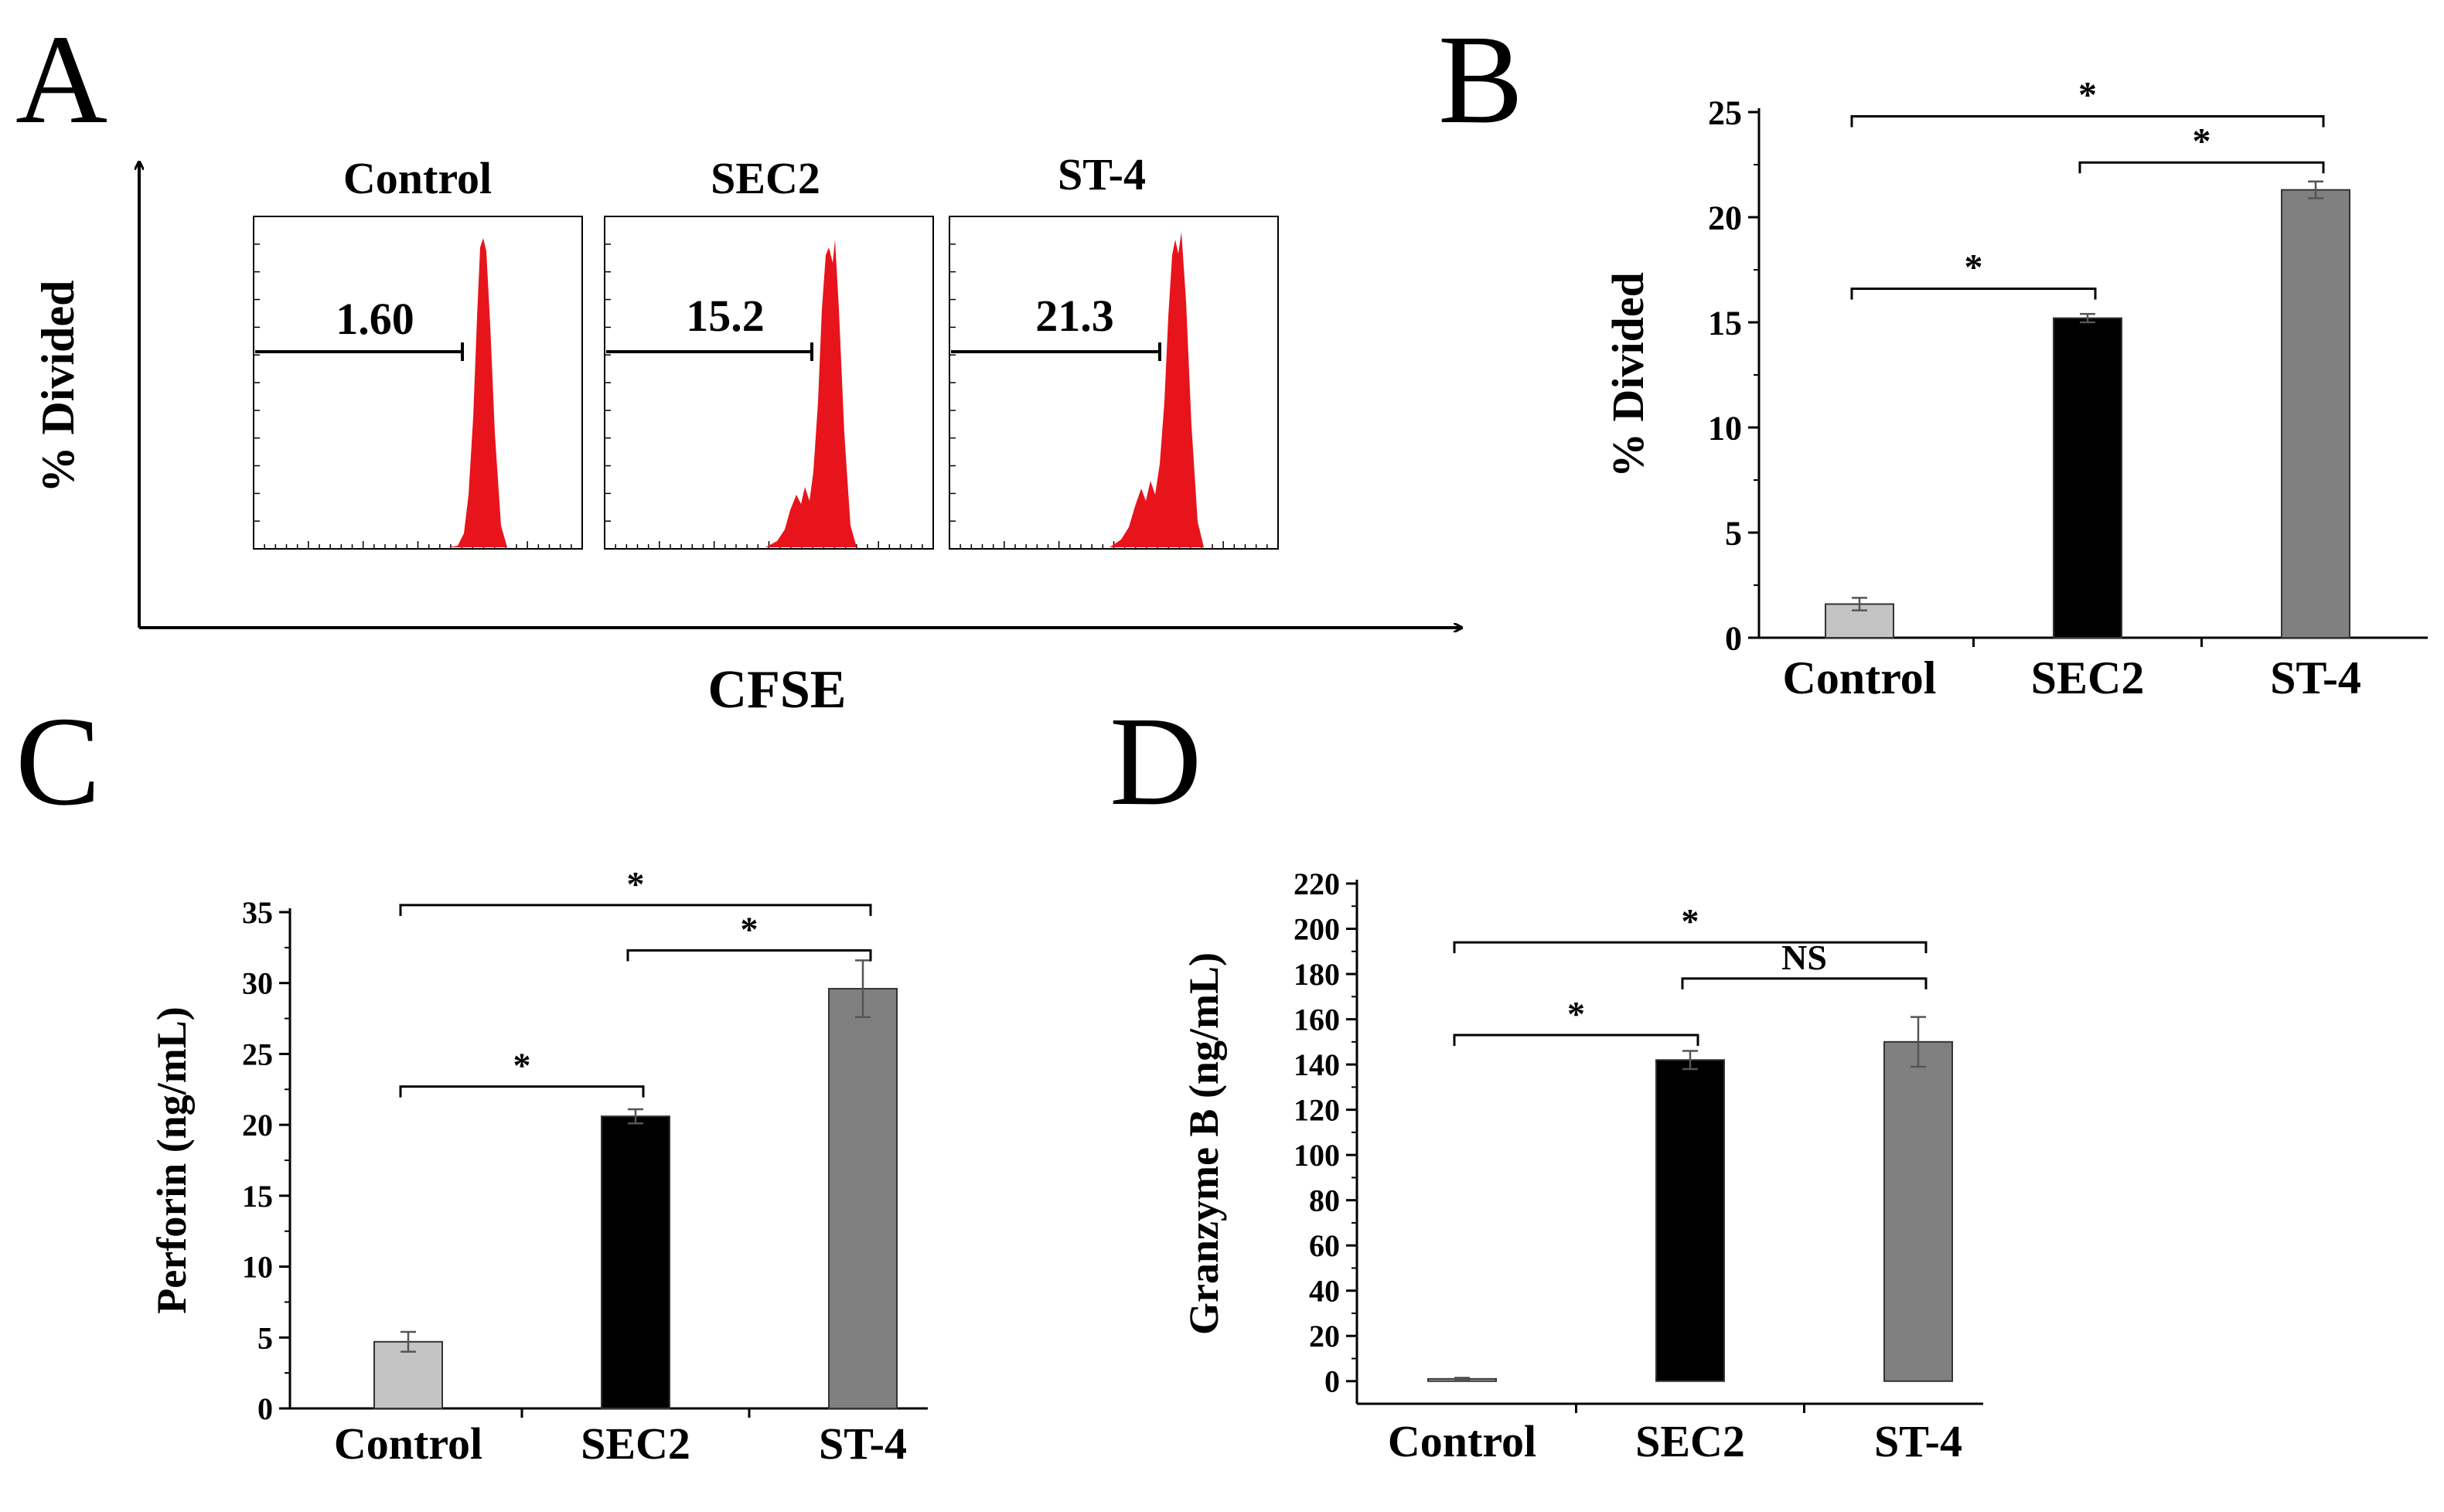 The width and height of the screenshot is (2444, 1512). What do you see at coordinates (2016, 388) in the screenshot?
I see `panel-b-bar-chart: 0 5 10 15 20 25 % Divided Control SEC2 ST-4 * * *` at bounding box center [2016, 388].